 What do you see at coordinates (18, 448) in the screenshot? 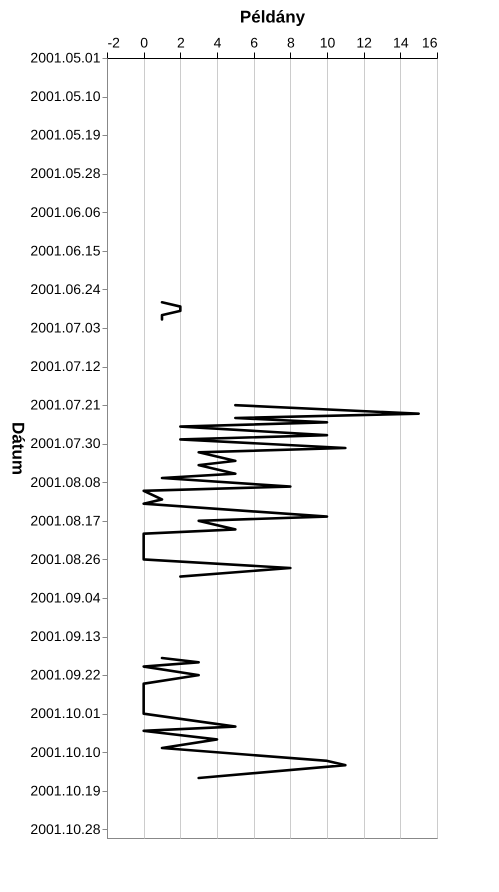
I see `y-axis-title: Dátum` at bounding box center [18, 448].